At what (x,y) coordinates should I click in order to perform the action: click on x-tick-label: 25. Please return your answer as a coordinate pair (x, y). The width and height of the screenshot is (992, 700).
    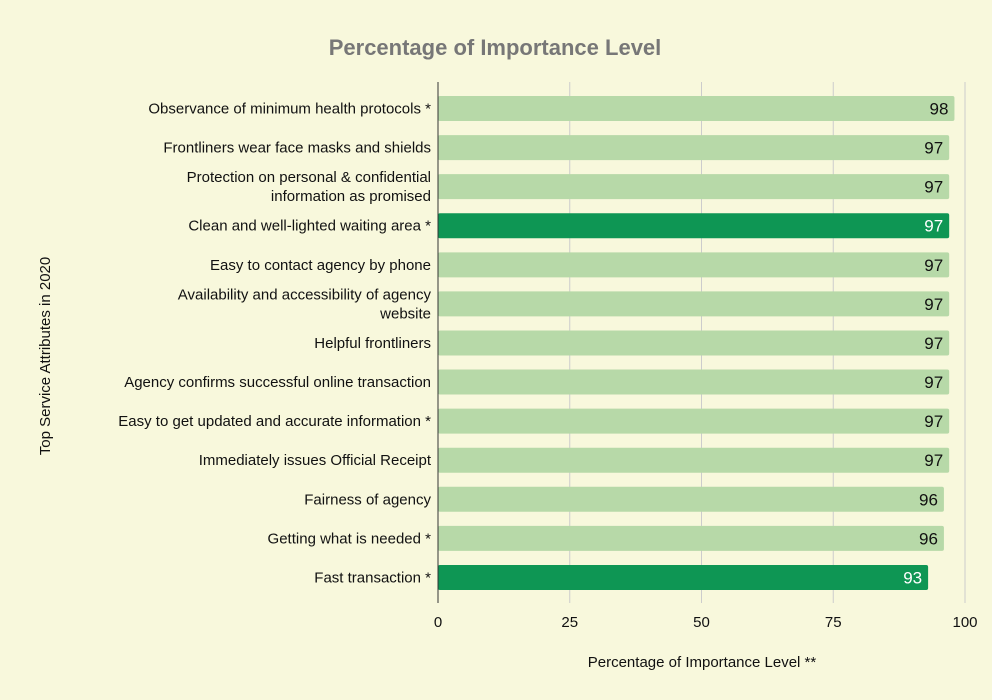
    Looking at the image, I should click on (569, 622).